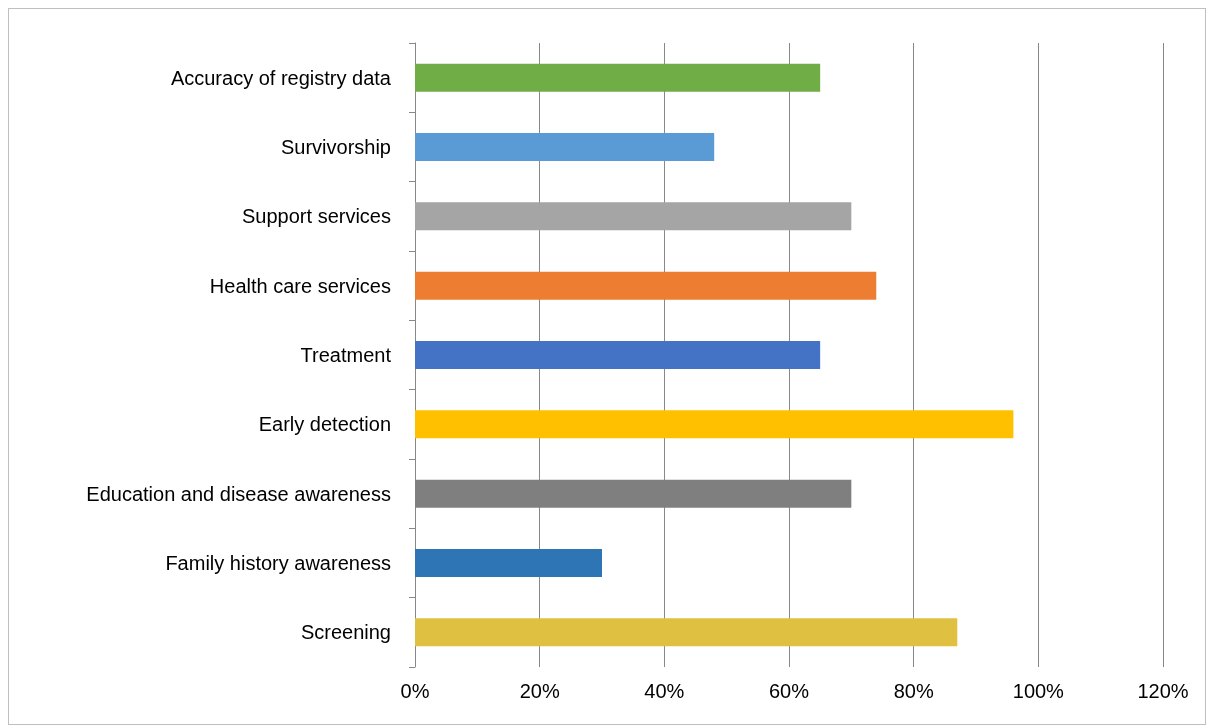 This screenshot has height=727, width=1208. What do you see at coordinates (664, 691) in the screenshot?
I see `x-tick-label: 40%` at bounding box center [664, 691].